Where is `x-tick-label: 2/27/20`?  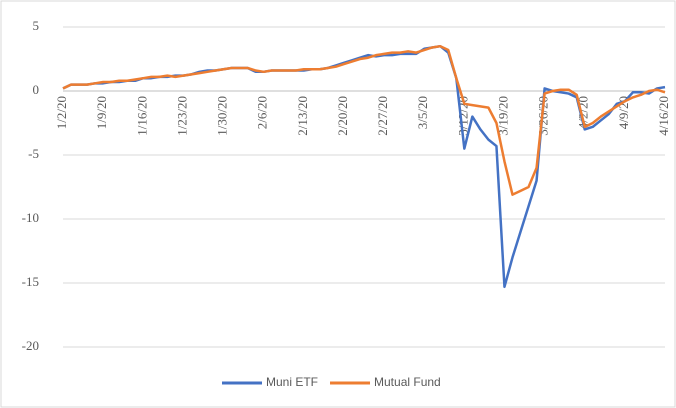 x-tick-label: 2/27/20 is located at coordinates (382, 116).